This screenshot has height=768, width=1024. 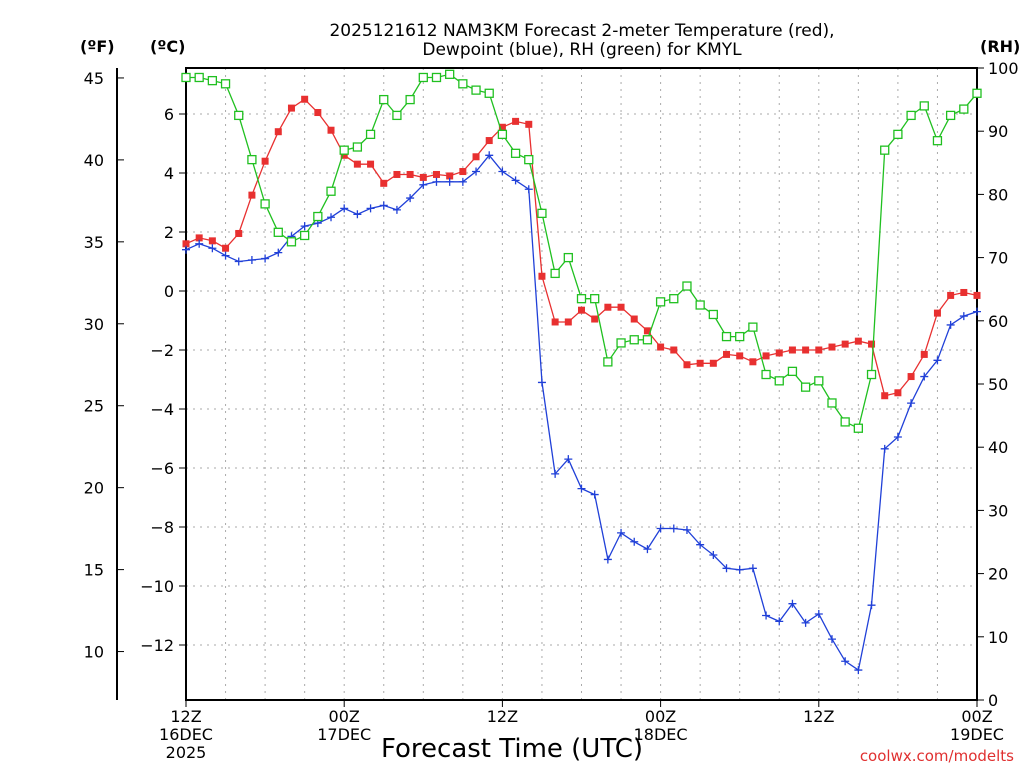 I want to click on time-tick-label: 19DEC, so click(x=977, y=734).